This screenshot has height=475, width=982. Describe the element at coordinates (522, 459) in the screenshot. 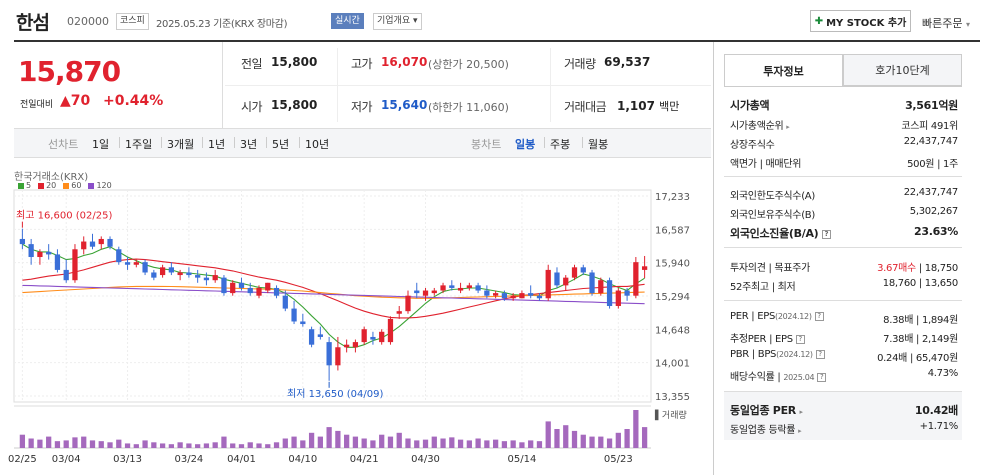

I see `x-tick-label: 05/14` at that location.